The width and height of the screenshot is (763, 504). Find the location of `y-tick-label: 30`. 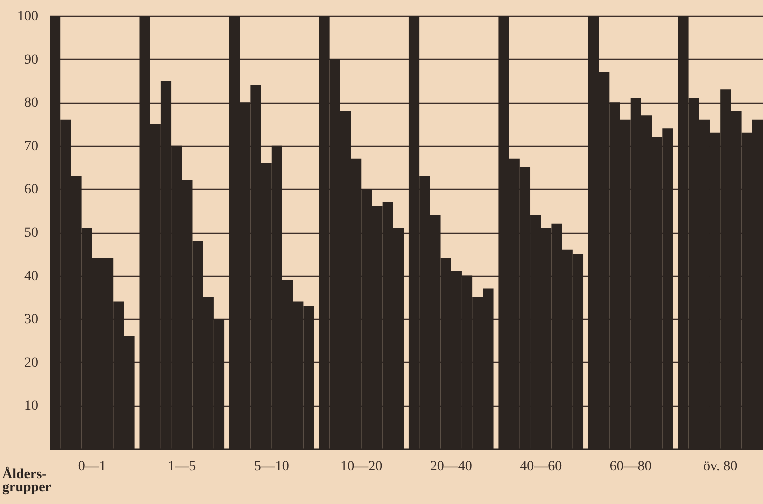

y-tick-label: 30 is located at coordinates (31, 320).